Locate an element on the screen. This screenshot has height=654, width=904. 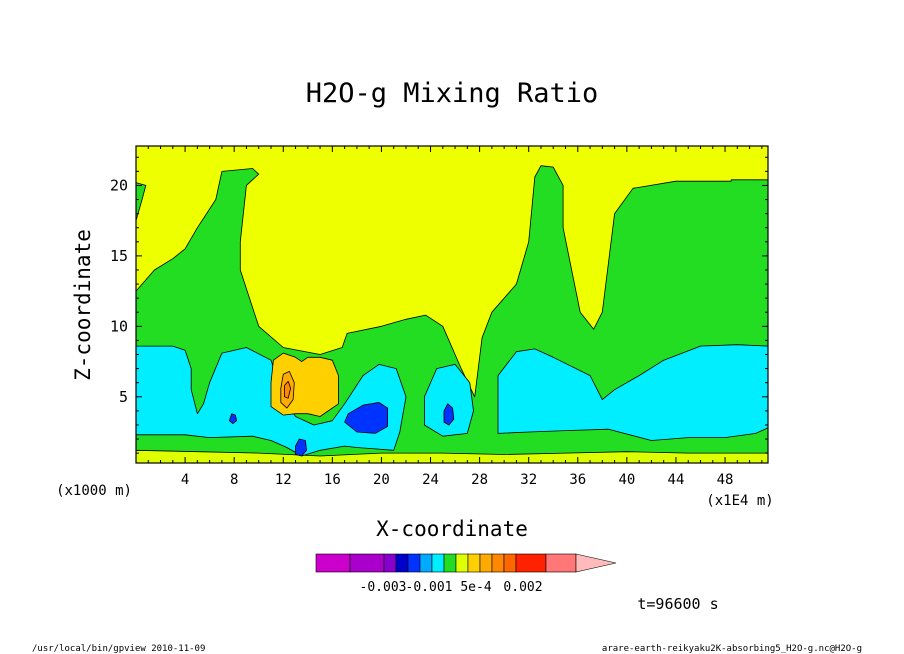
footer-left: /usr/local/bin/gpview 2010-11-09 is located at coordinates (118, 649).